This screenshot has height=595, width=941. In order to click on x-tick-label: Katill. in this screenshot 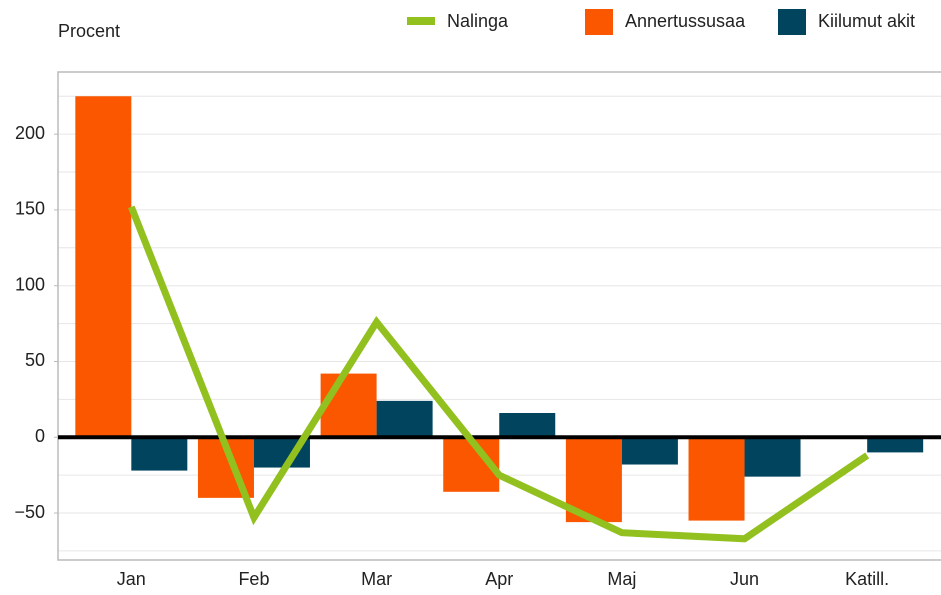, I will do `click(867, 579)`.